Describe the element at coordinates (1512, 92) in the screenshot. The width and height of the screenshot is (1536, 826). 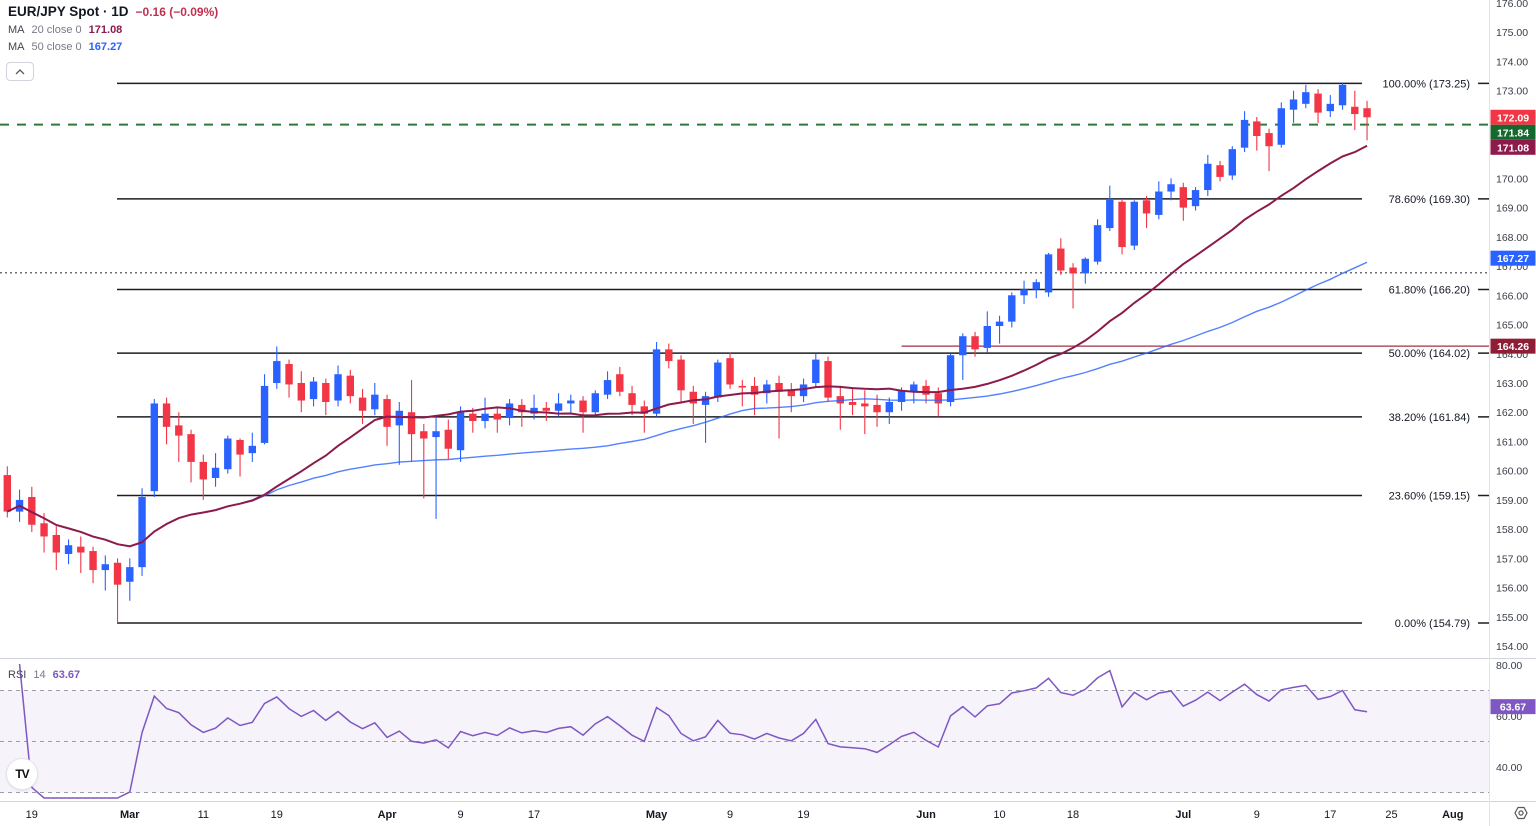
I see `price-tick: 173.00` at that location.